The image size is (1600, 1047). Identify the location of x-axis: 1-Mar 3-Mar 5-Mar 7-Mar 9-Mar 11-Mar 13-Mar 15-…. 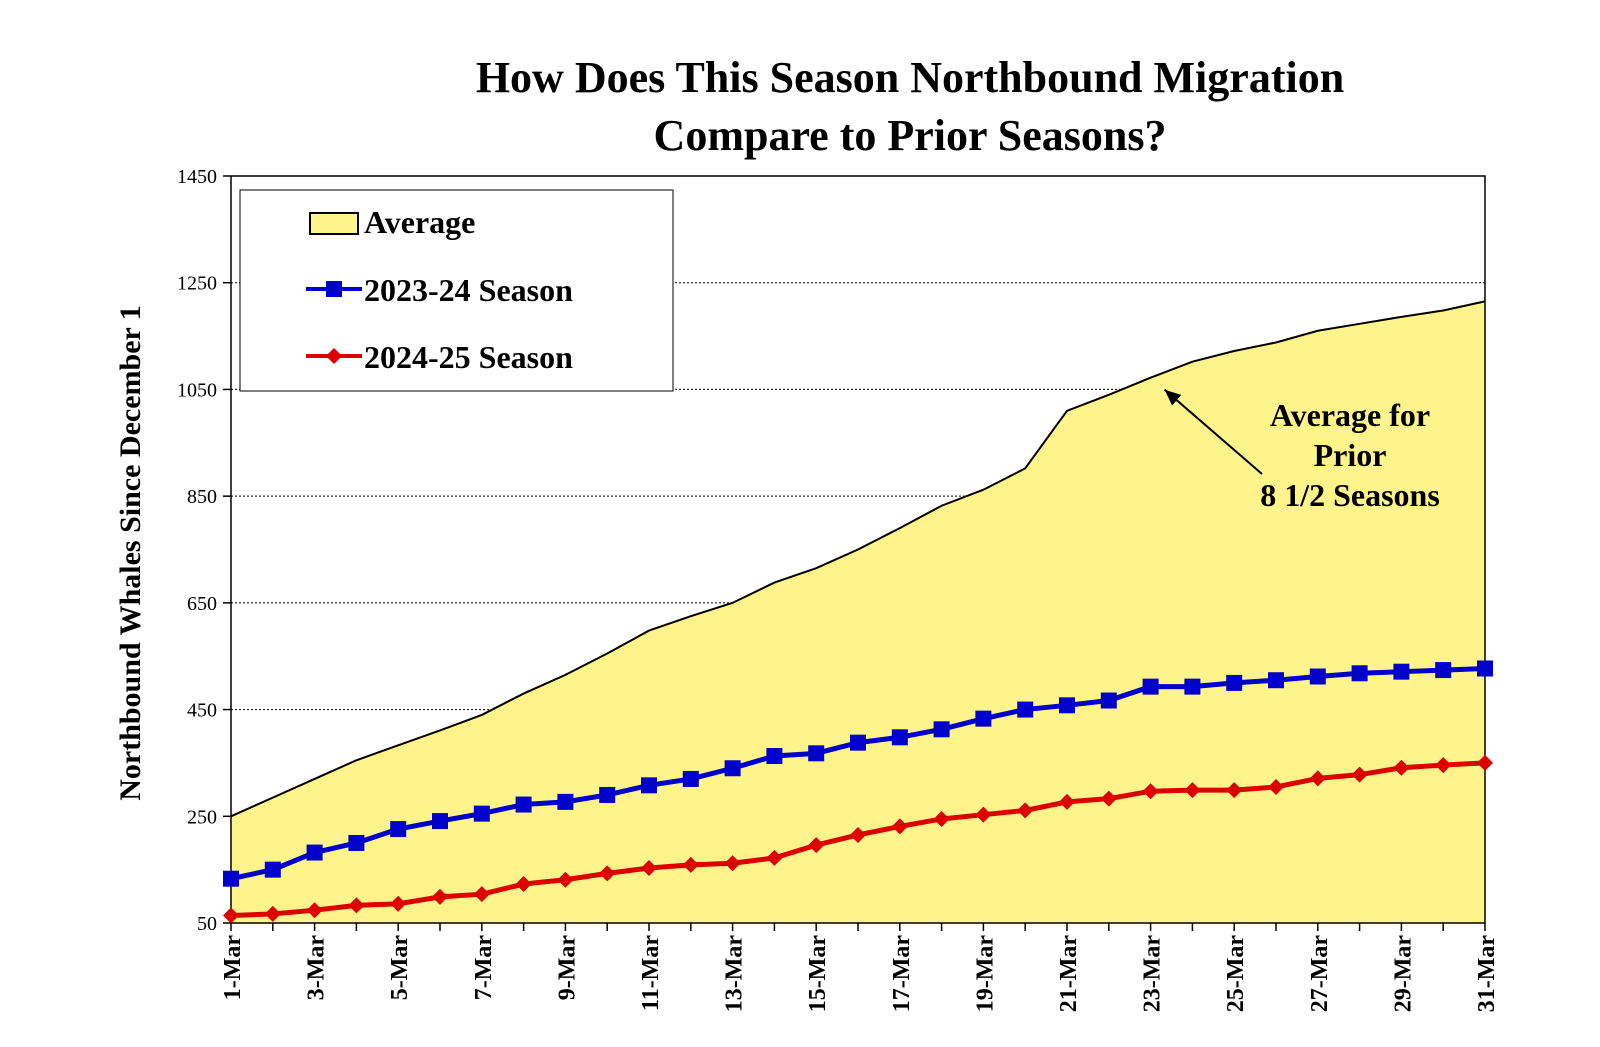
(860, 967).